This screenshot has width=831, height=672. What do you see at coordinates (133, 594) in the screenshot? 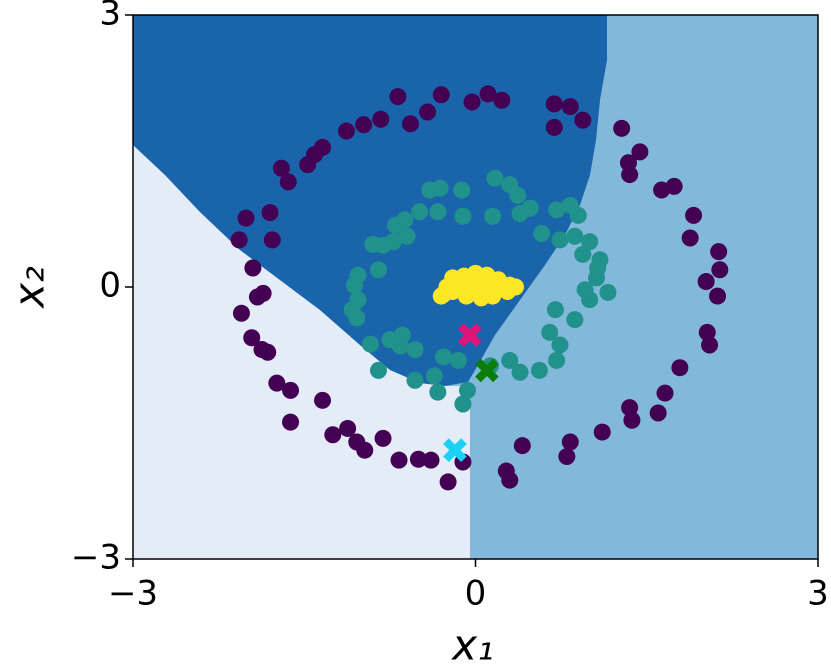
I see `x-tick-label: −3` at bounding box center [133, 594].